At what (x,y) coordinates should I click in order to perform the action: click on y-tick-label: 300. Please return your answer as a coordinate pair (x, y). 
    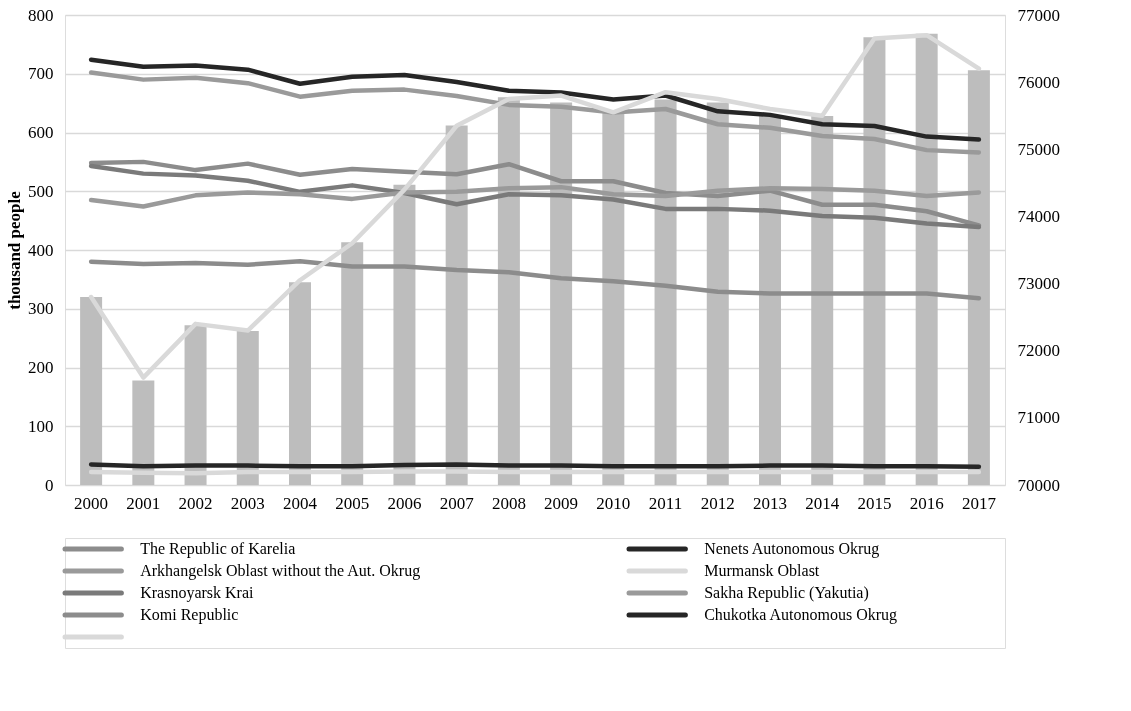
    Looking at the image, I should click on (41, 309).